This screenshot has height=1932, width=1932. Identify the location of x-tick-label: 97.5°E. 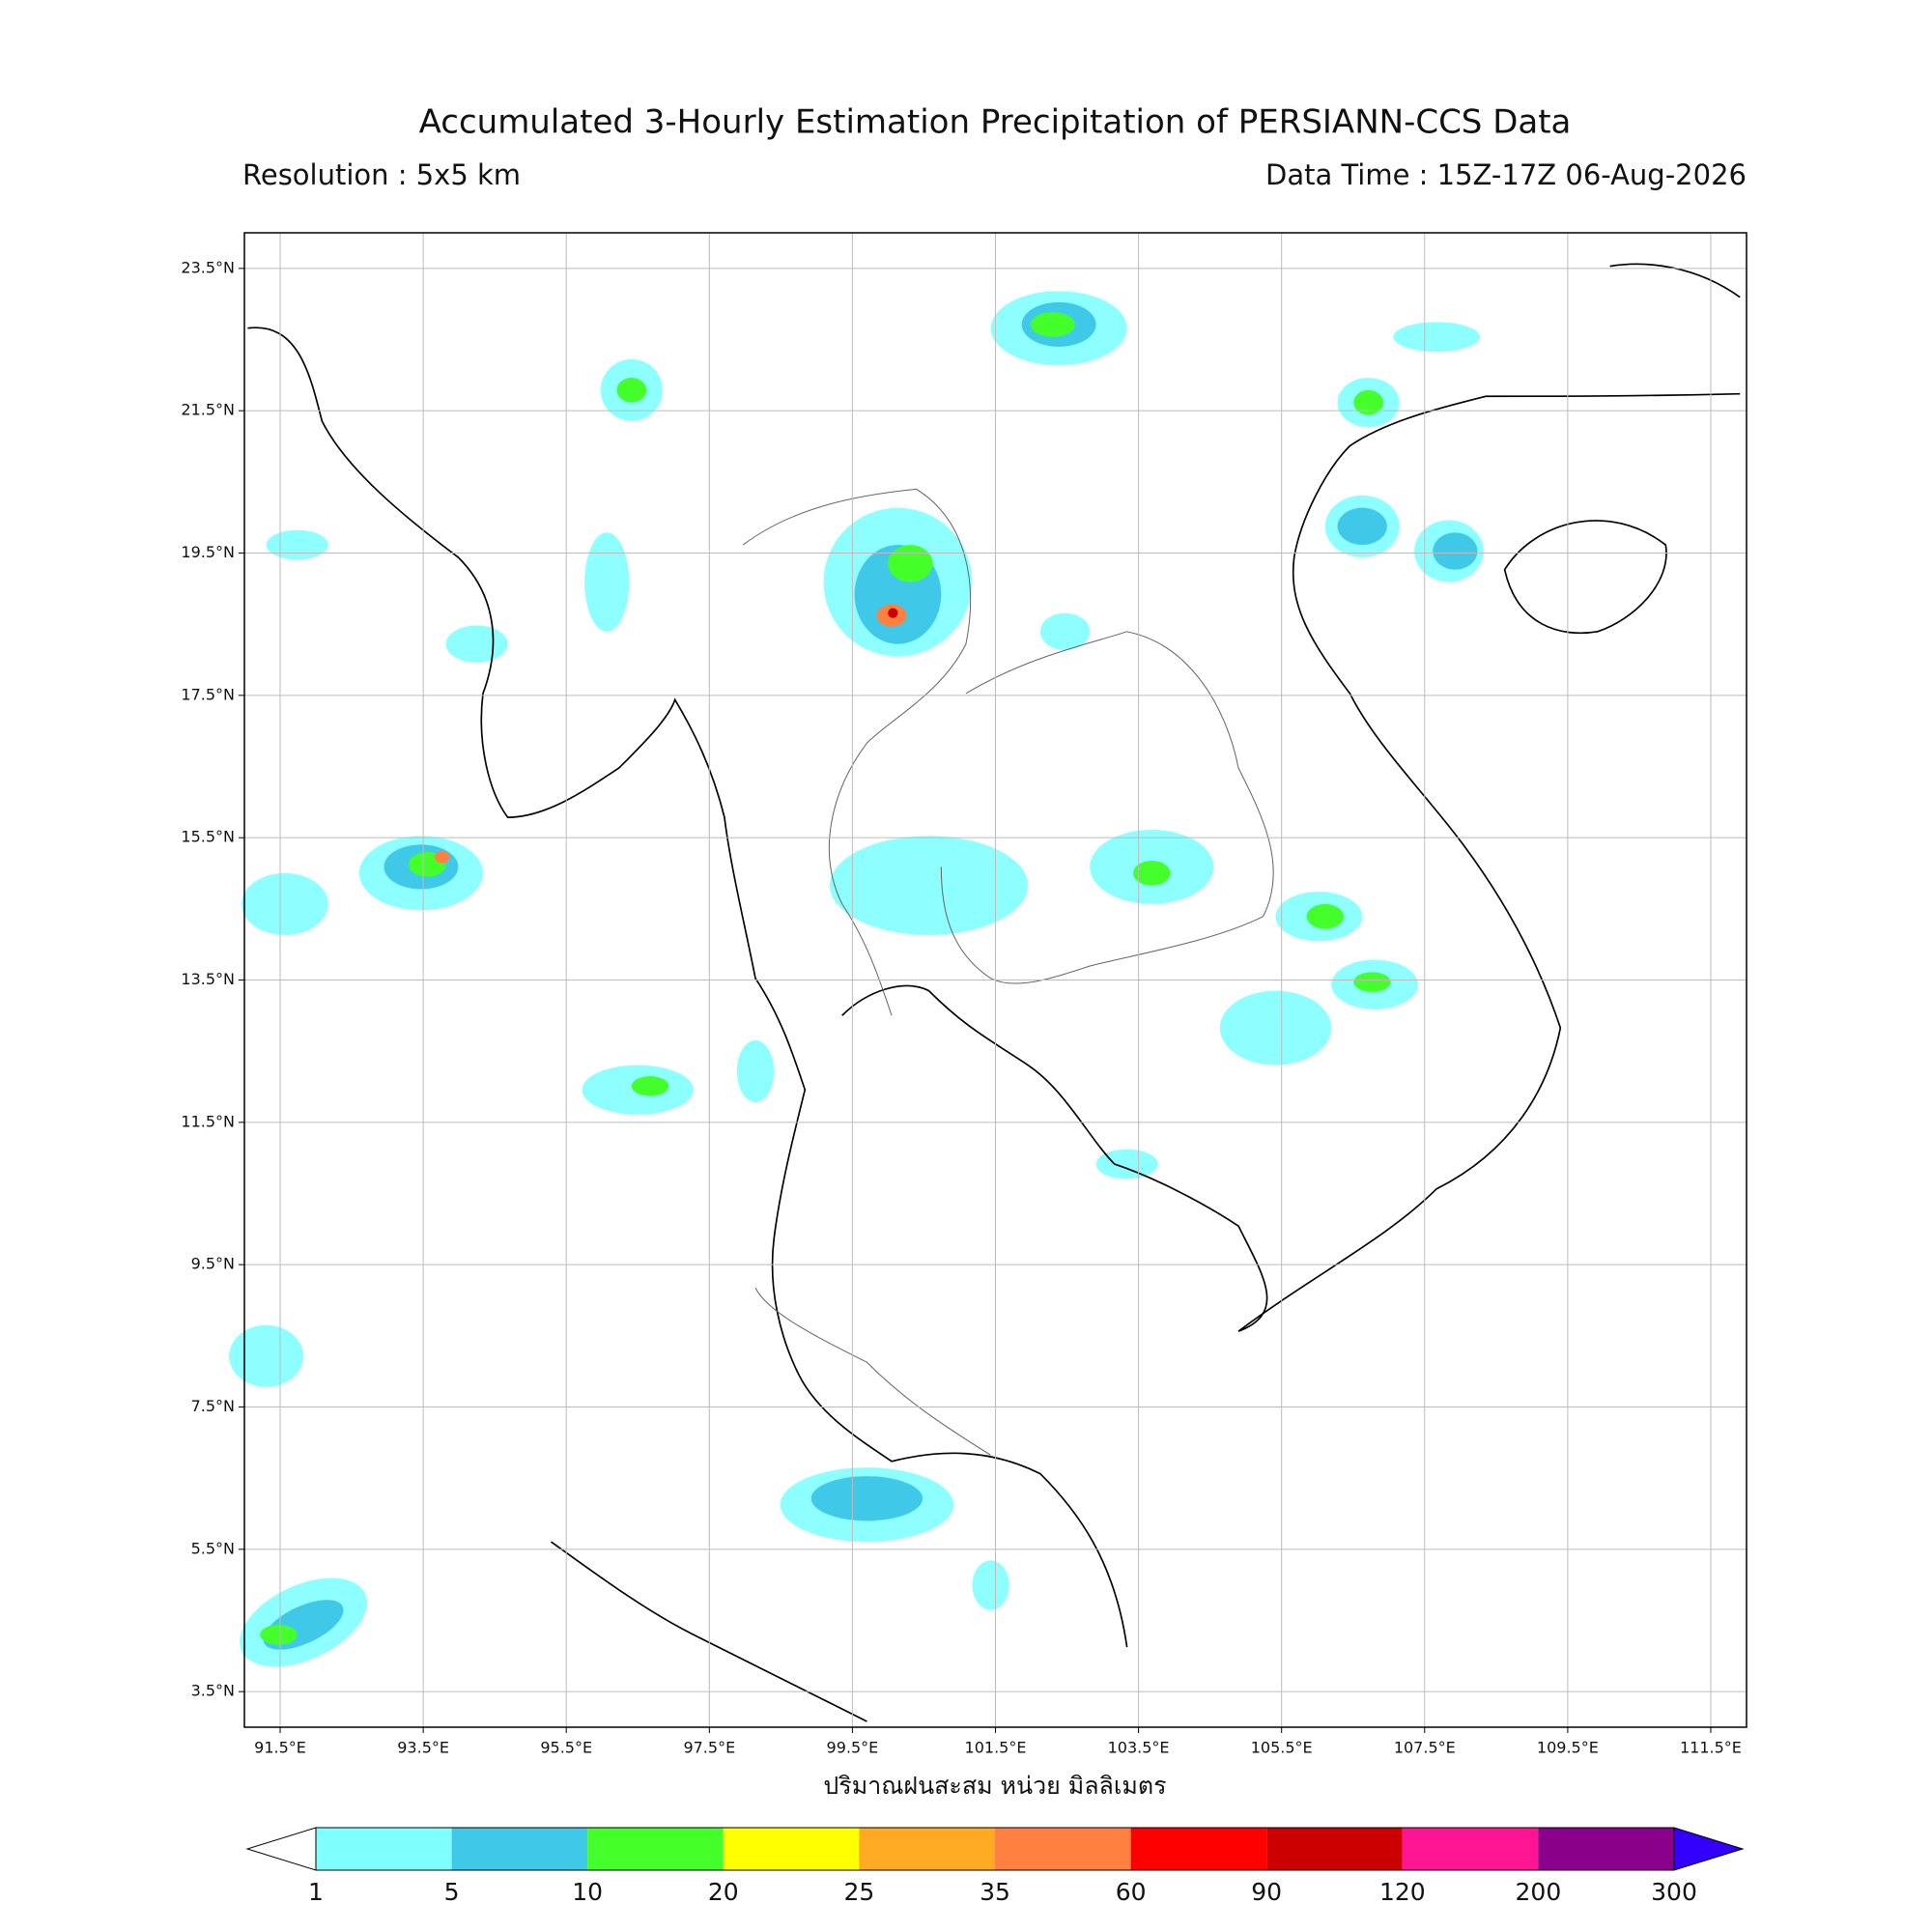
(709, 1748).